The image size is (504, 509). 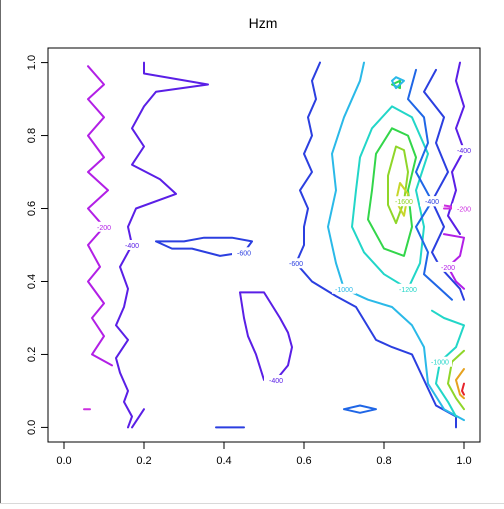 I want to click on y-tick-label: 1.0, so click(x=32, y=62).